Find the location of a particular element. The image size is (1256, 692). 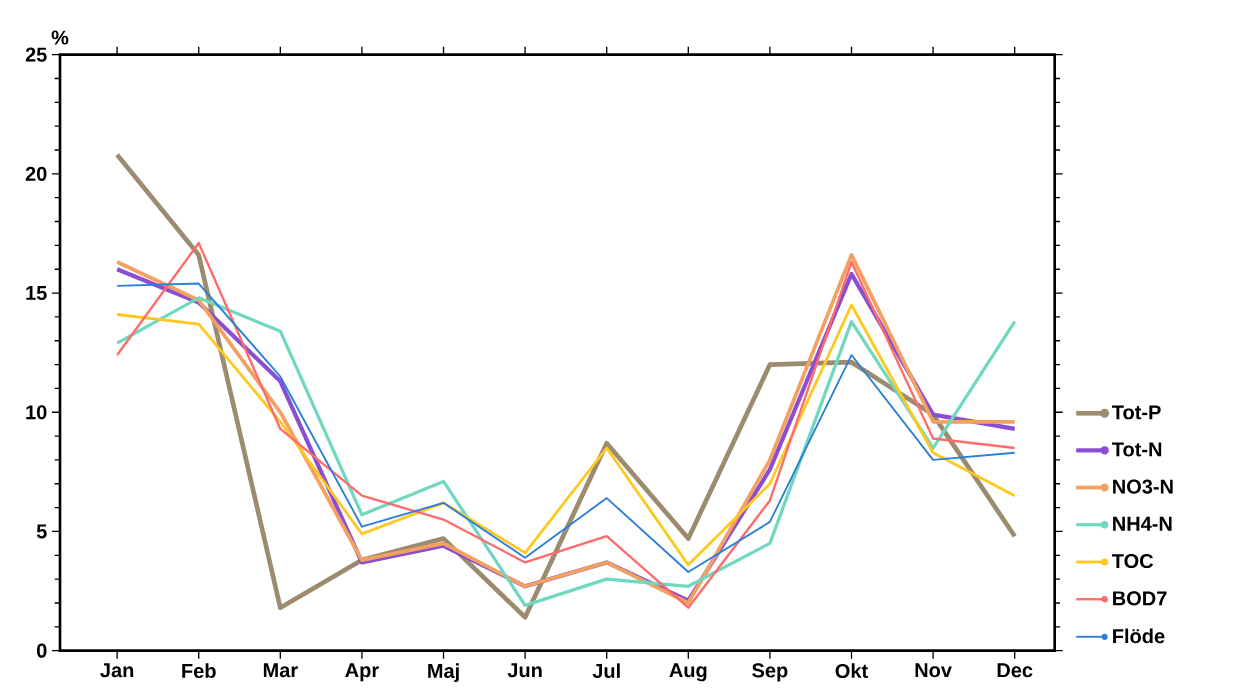

x-tick-label: Jan is located at coordinates (117, 670).